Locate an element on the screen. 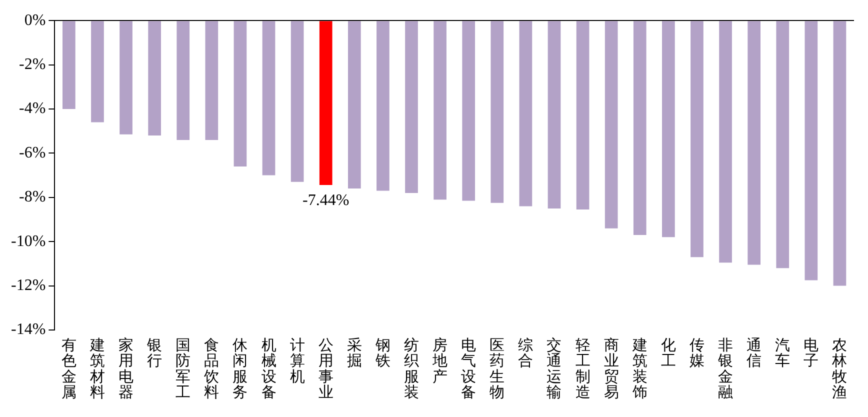  x-tick-label: 化工 is located at coordinates (668, 353).